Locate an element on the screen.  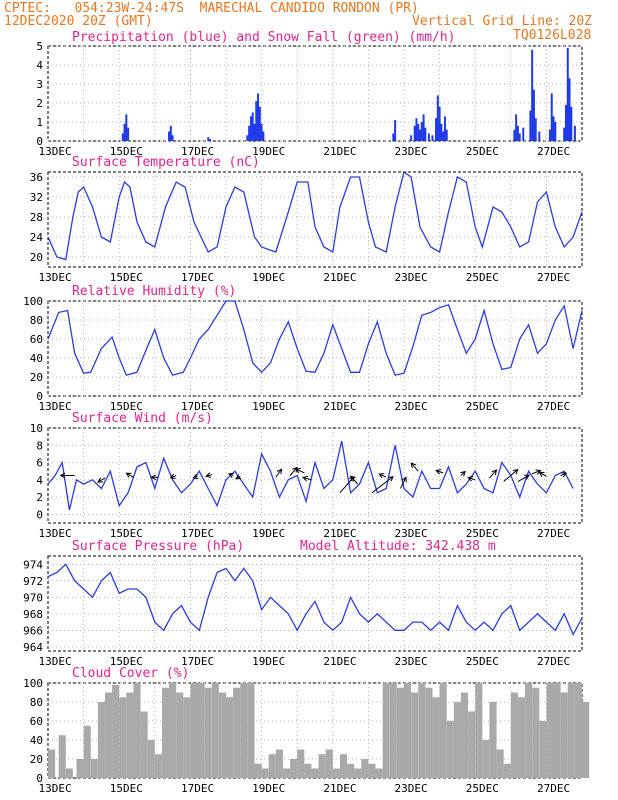
precip-xtick-label: 23DEC is located at coordinates (411, 151).